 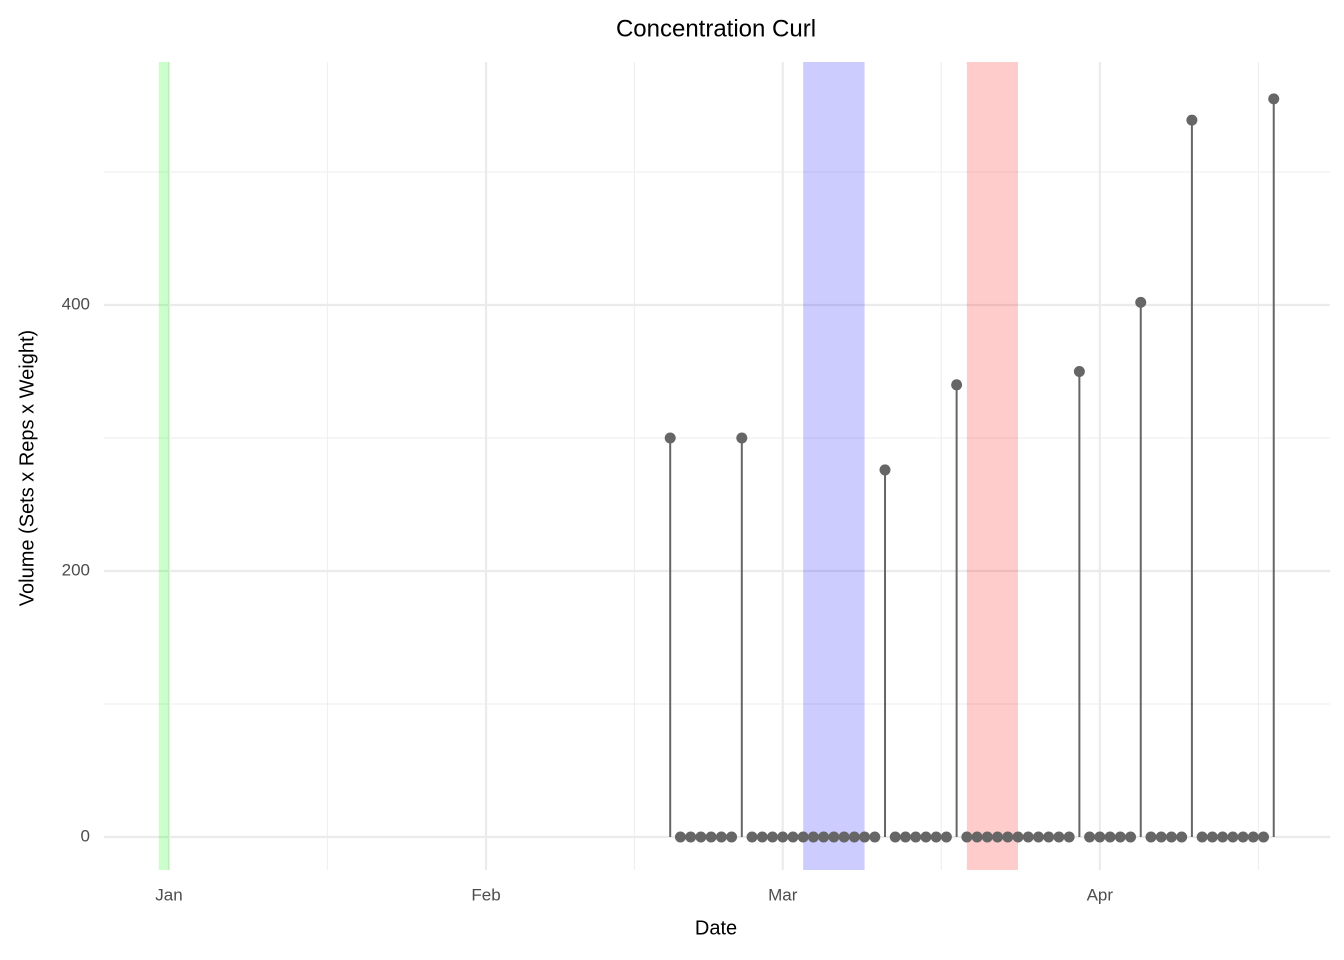 What do you see at coordinates (716, 28) in the screenshot?
I see `chart-title: Concentration Curl` at bounding box center [716, 28].